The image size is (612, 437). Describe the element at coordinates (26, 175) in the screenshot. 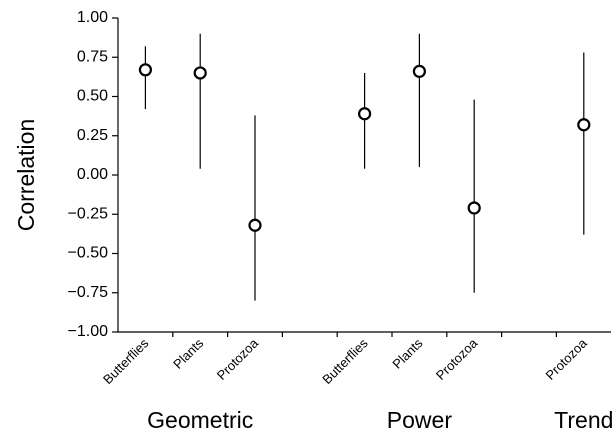

I see `y-axis-label: Correlation` at that location.